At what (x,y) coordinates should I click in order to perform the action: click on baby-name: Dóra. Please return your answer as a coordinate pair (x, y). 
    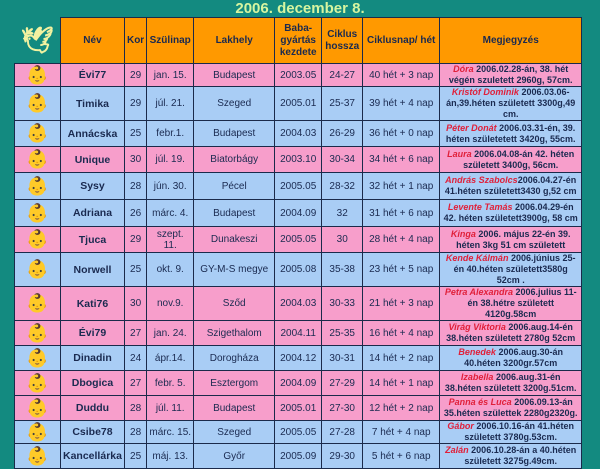
    Looking at the image, I should click on (463, 69).